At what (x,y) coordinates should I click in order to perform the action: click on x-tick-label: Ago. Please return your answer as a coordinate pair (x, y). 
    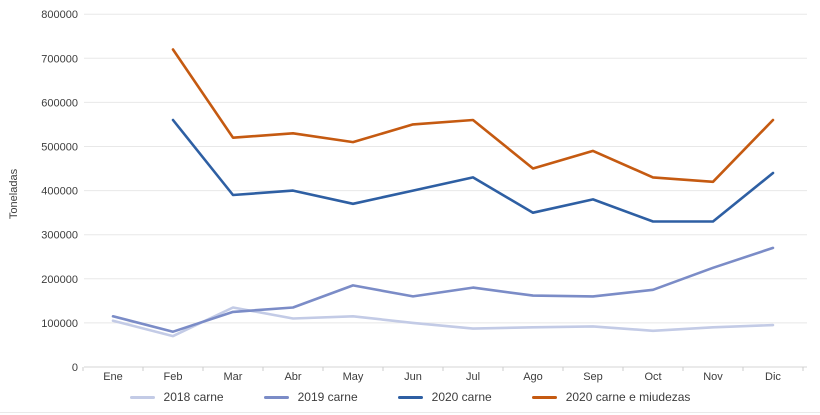
    Looking at the image, I should click on (533, 377).